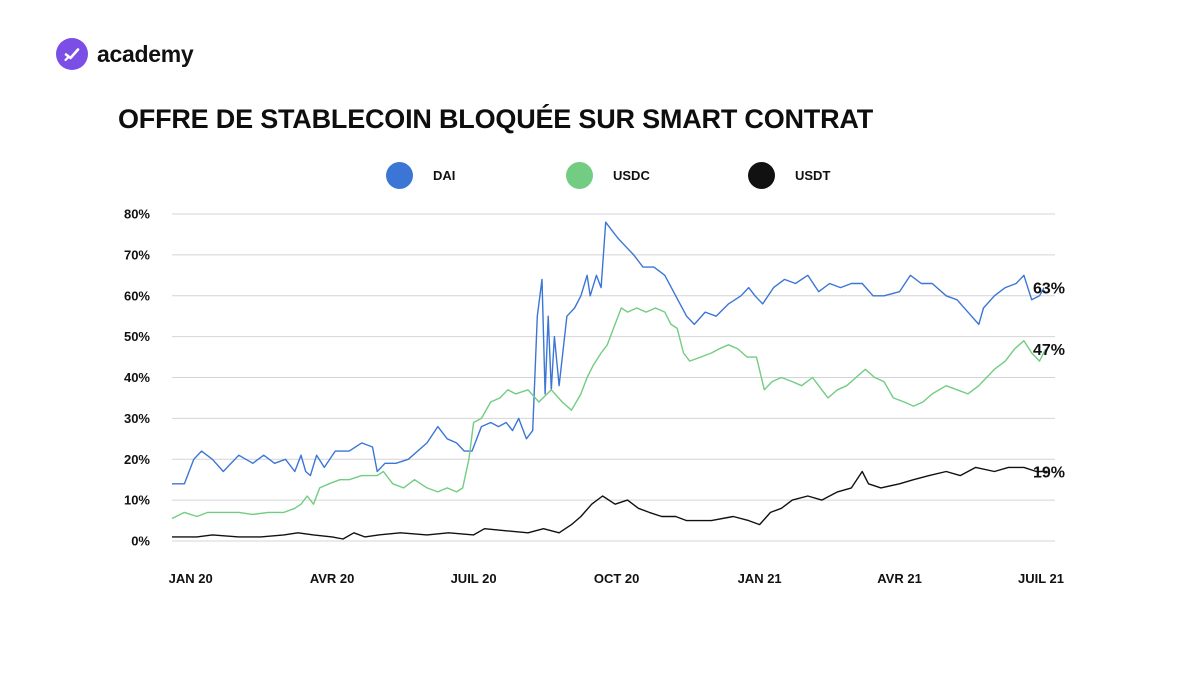 This screenshot has width=1200, height=675. What do you see at coordinates (1049, 350) in the screenshot?
I see `end-value-label: 47%` at bounding box center [1049, 350].